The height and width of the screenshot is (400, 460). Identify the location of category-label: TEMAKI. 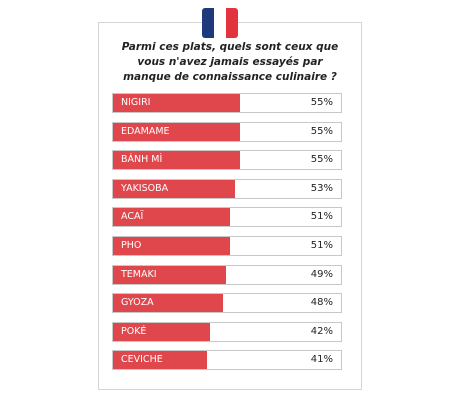
(139, 274).